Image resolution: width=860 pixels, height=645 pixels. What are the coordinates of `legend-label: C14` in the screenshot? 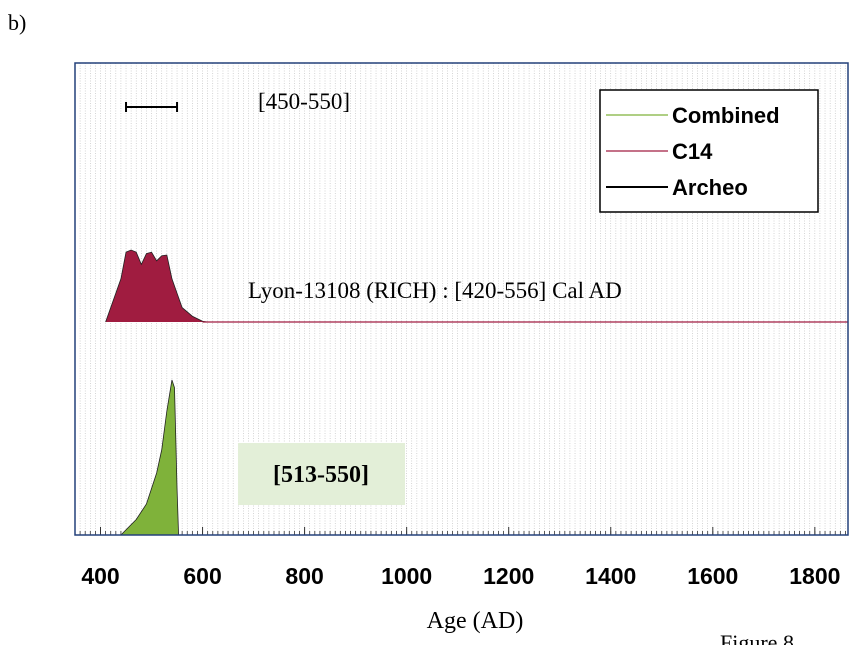 It's located at (692, 151).